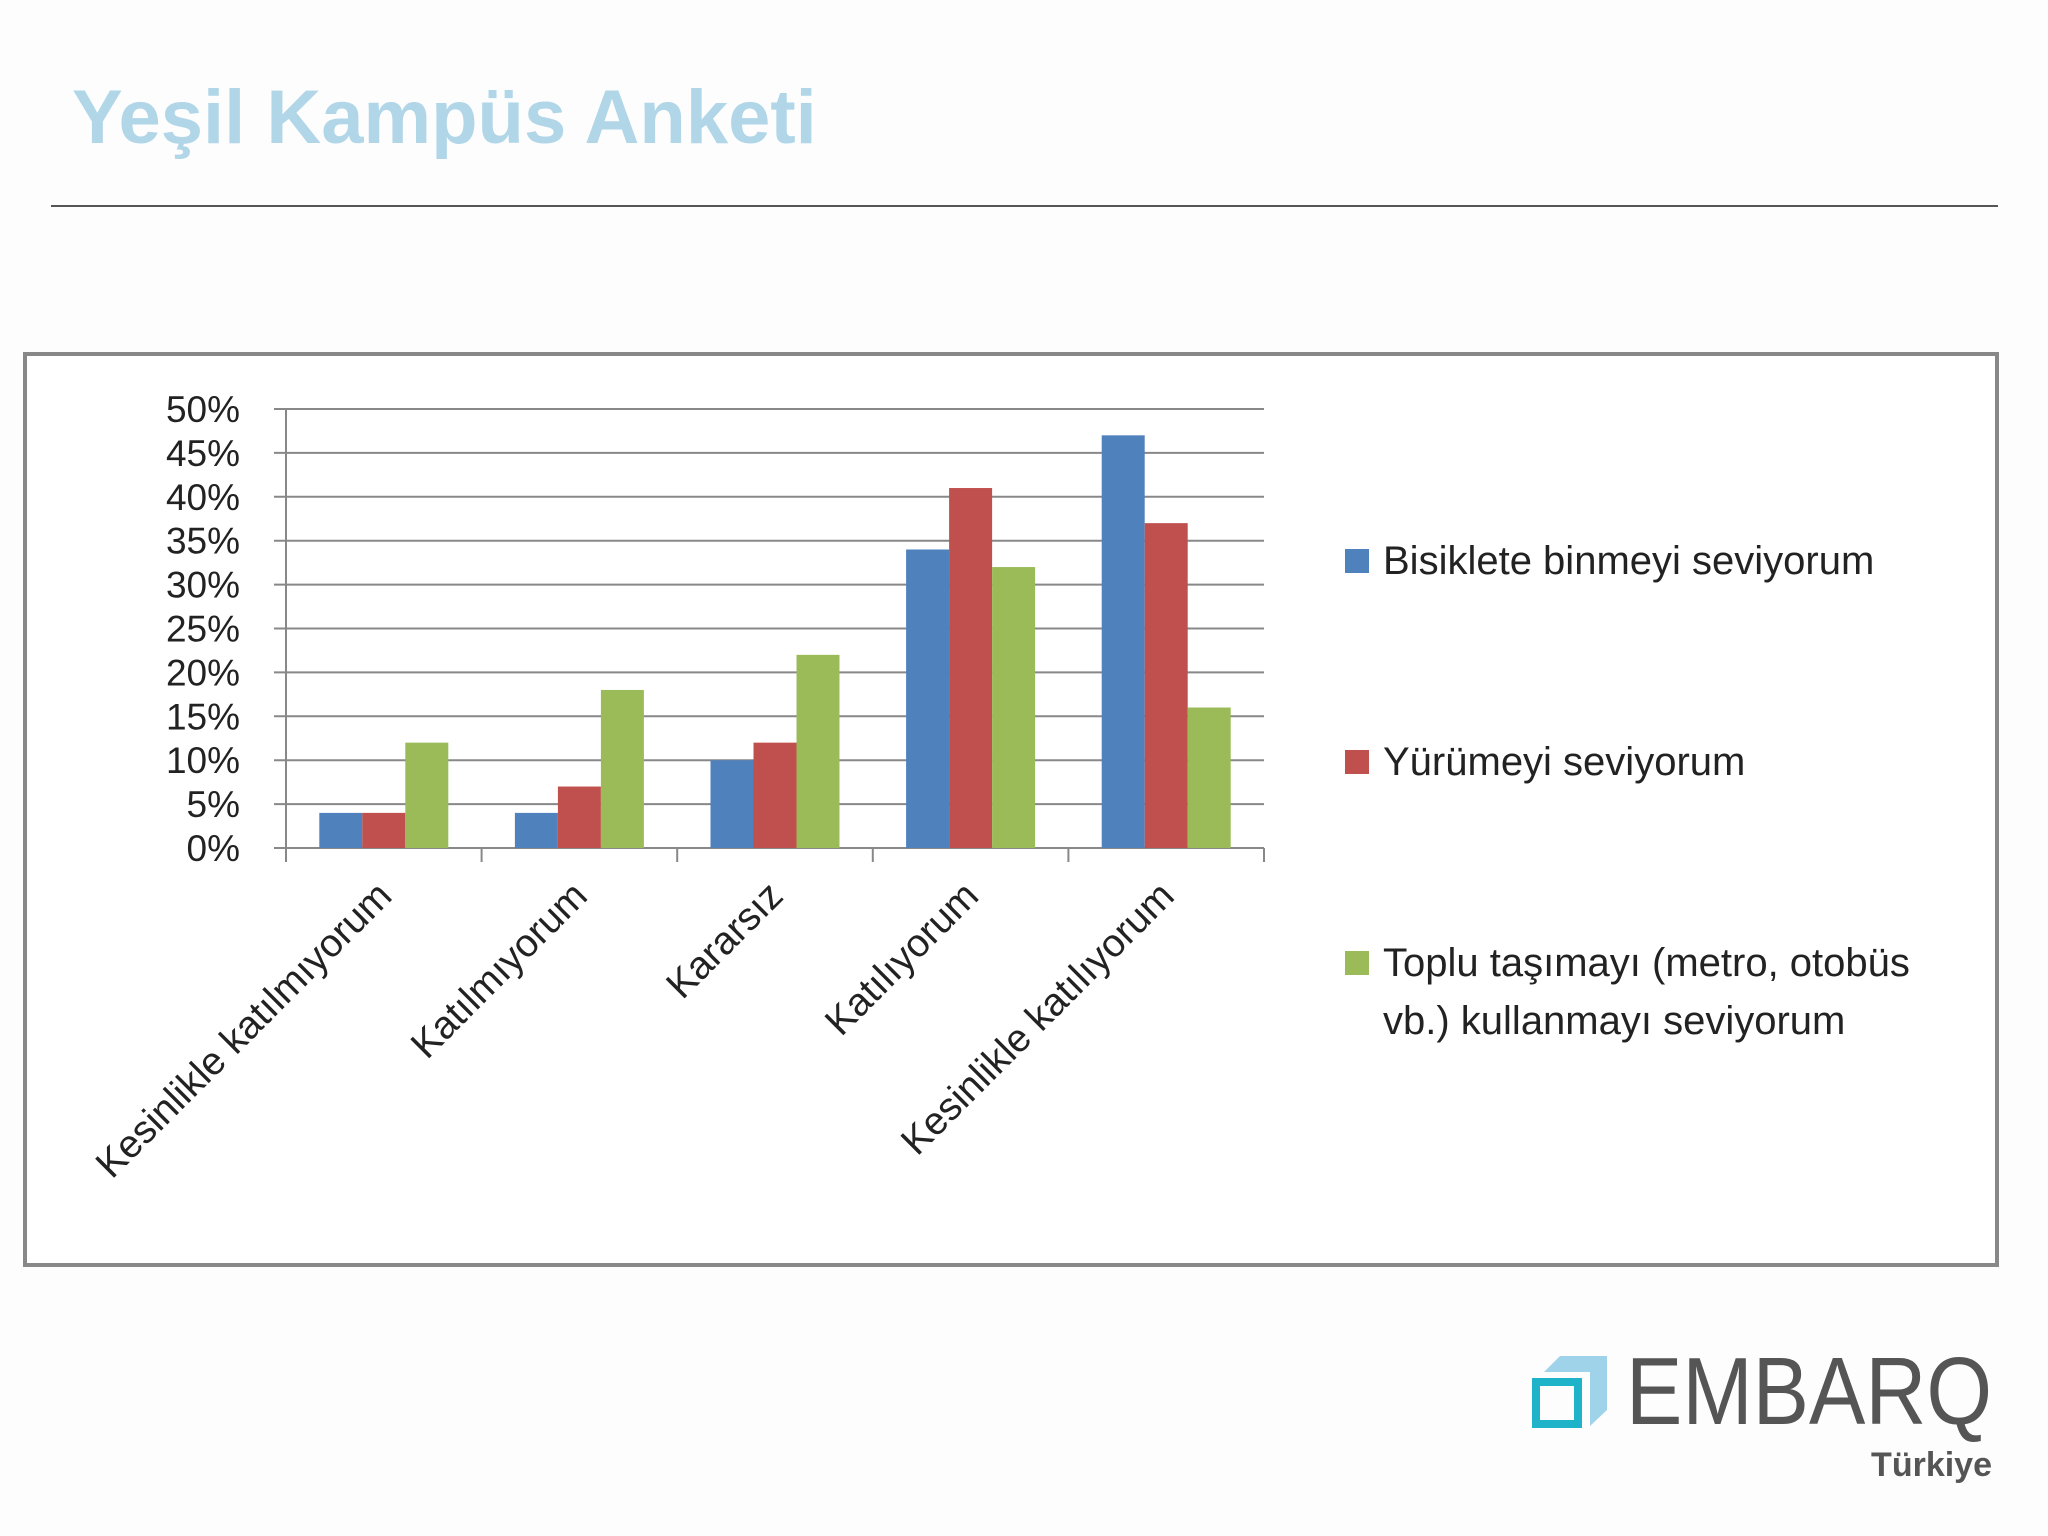 The width and height of the screenshot is (2048, 1536). What do you see at coordinates (203, 716) in the screenshot?
I see `y-tick-label: 15%` at bounding box center [203, 716].